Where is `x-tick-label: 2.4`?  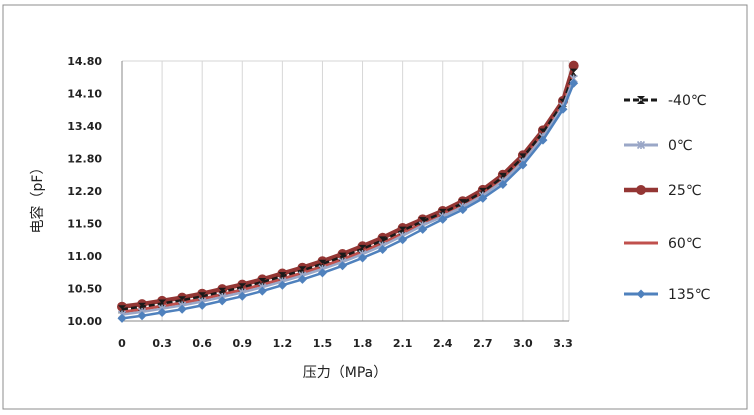 x-tick-label: 2.4 is located at coordinates (443, 343).